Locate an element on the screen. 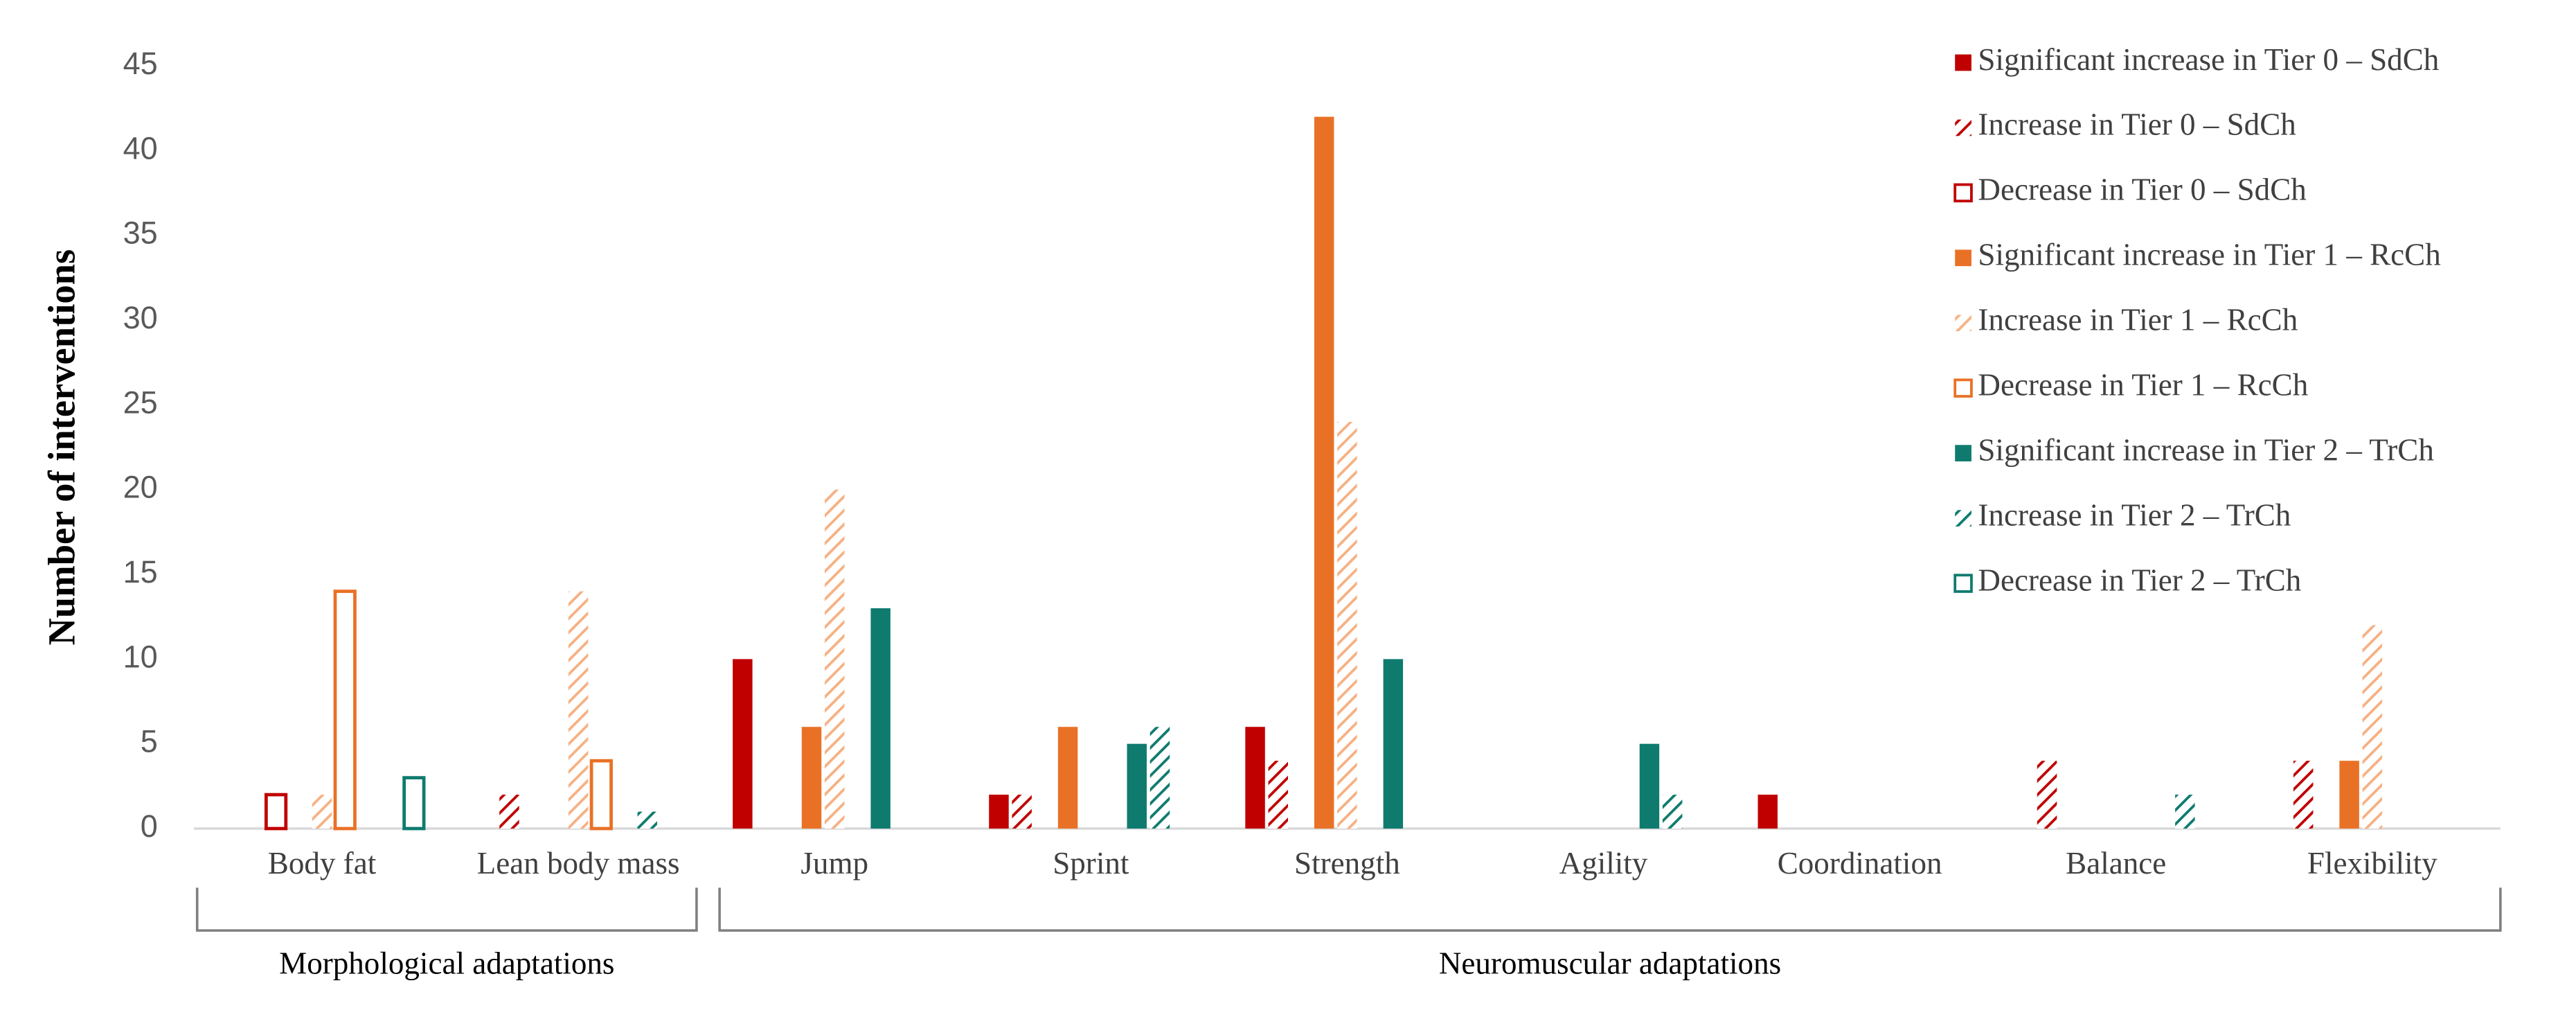 The image size is (2576, 1026). y-tick-label: 0 is located at coordinates (149, 826).